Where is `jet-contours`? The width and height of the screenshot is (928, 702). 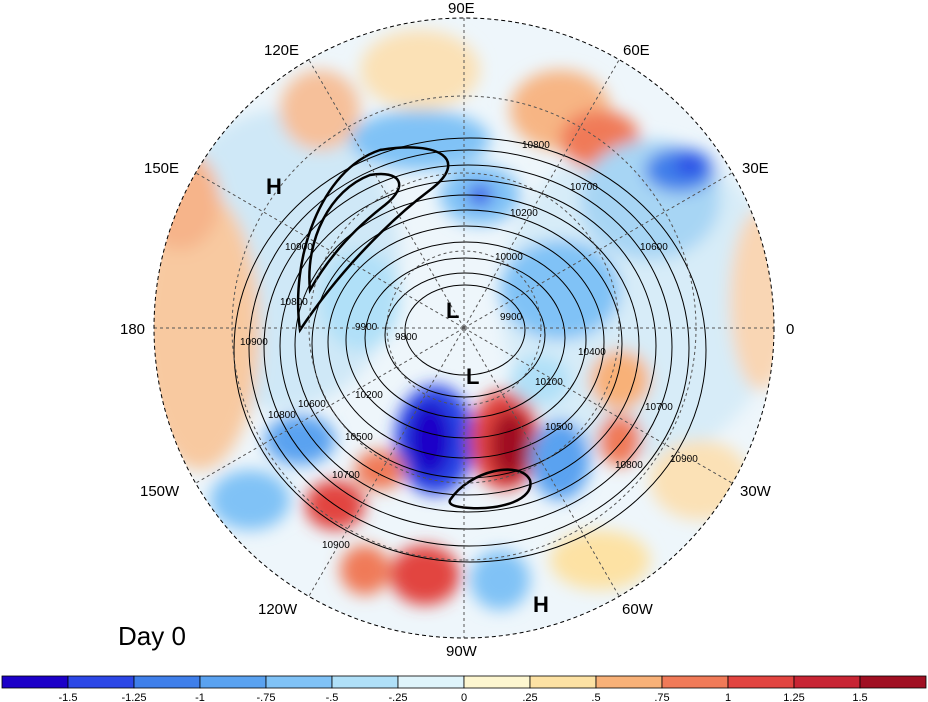 jet-contours is located at coordinates (414, 328).